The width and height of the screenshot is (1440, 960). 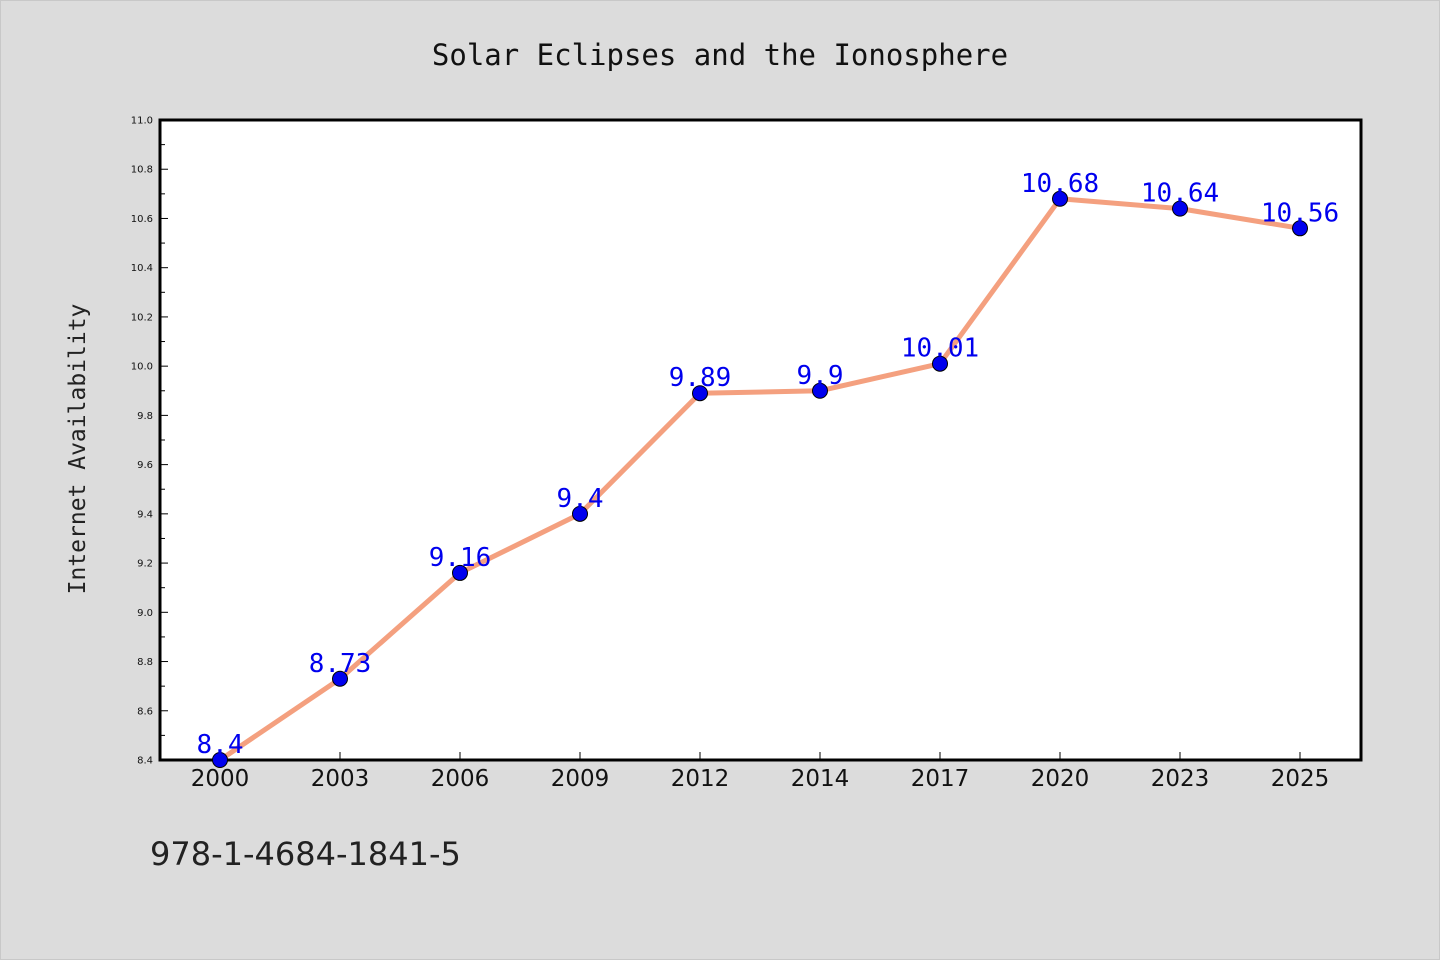 I want to click on footnote-isbn: 978-1-4684-1841-5, so click(x=305, y=854).